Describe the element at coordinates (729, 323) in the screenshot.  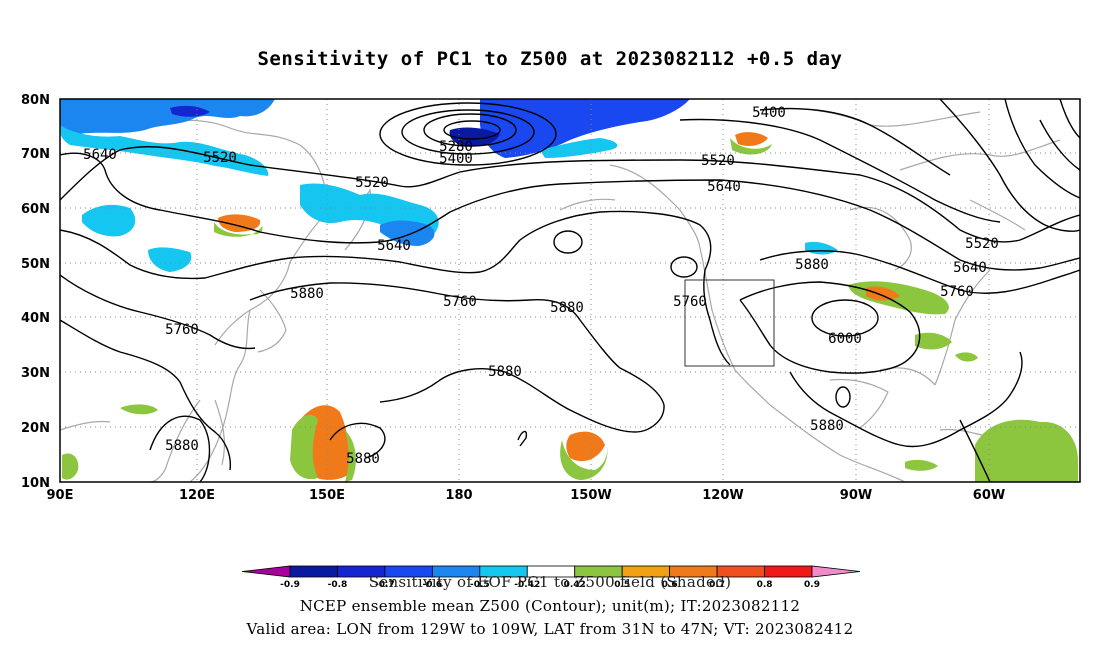
I see `valid-area-box` at that location.